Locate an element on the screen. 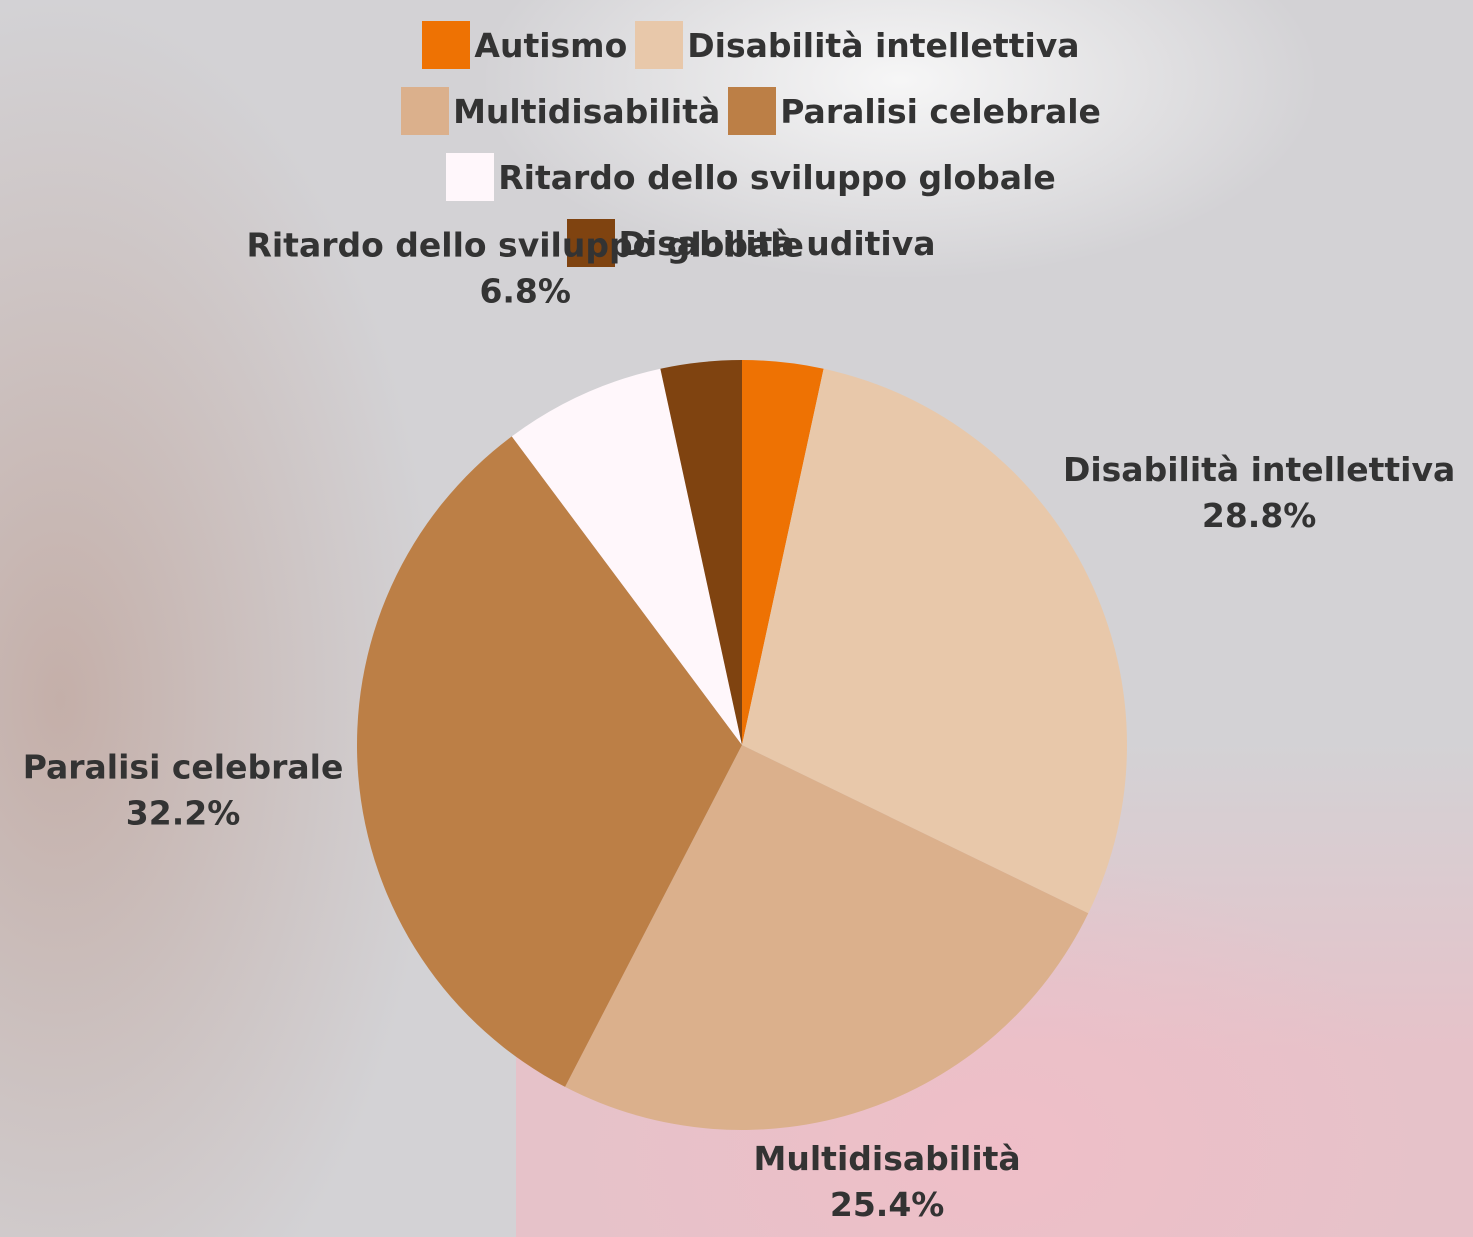 The width and height of the screenshot is (1473, 1237). legend-label: Multidisabilità is located at coordinates (587, 111).